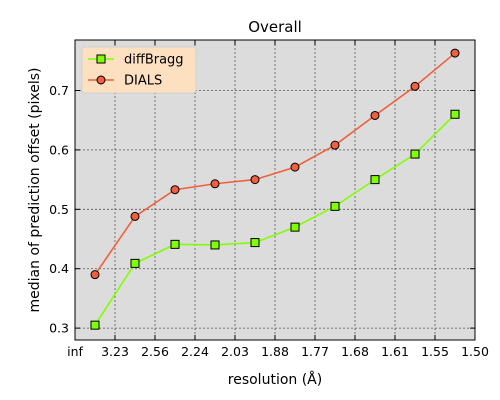 This screenshot has width=500, height=400. I want to click on legend-marker-diffbragg, so click(101, 59).